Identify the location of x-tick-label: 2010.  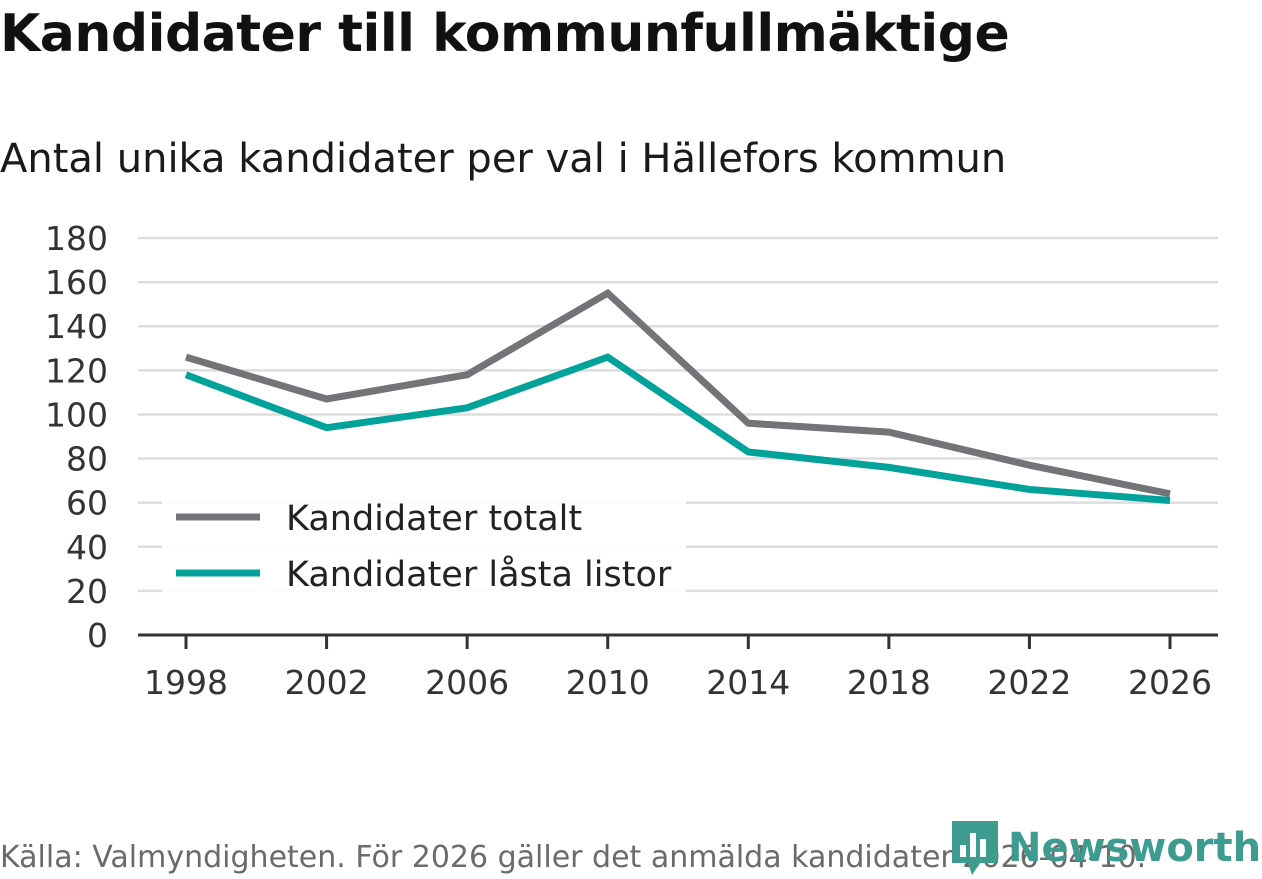
(608, 682).